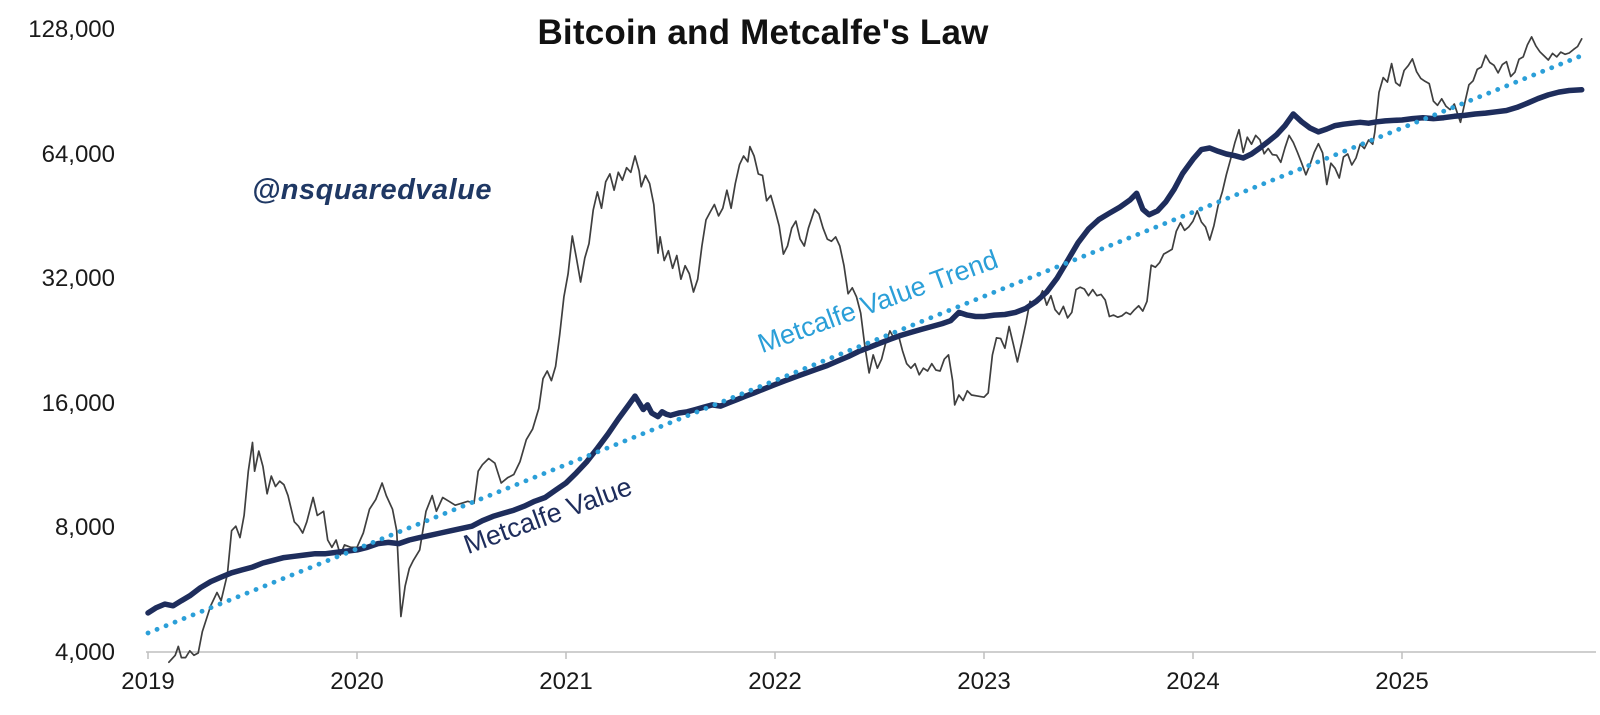 The image size is (1600, 715). What do you see at coordinates (1193, 681) in the screenshot?
I see `x-tick-label-2024: 2024` at bounding box center [1193, 681].